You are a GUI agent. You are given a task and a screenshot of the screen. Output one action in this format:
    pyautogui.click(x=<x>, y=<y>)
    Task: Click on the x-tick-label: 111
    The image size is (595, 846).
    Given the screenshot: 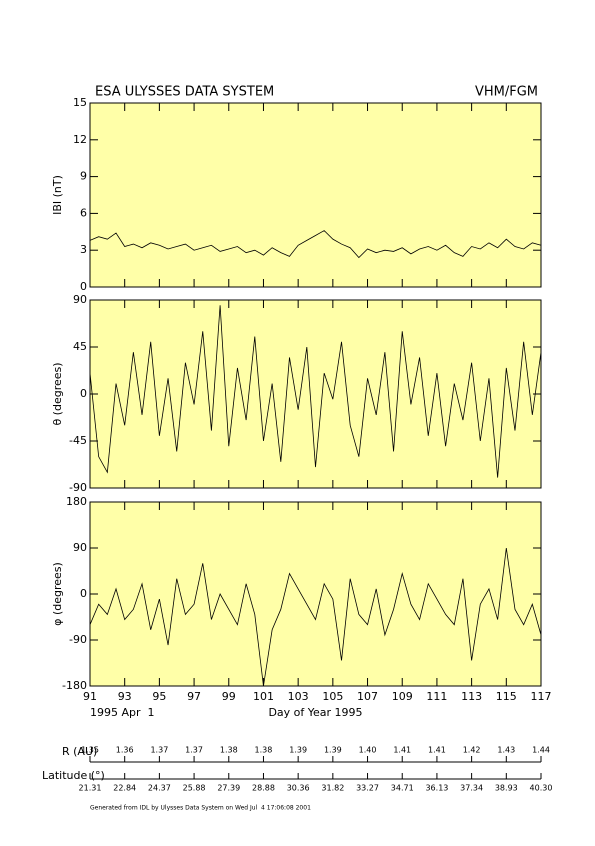 What is the action you would take?
    pyautogui.click(x=436, y=696)
    